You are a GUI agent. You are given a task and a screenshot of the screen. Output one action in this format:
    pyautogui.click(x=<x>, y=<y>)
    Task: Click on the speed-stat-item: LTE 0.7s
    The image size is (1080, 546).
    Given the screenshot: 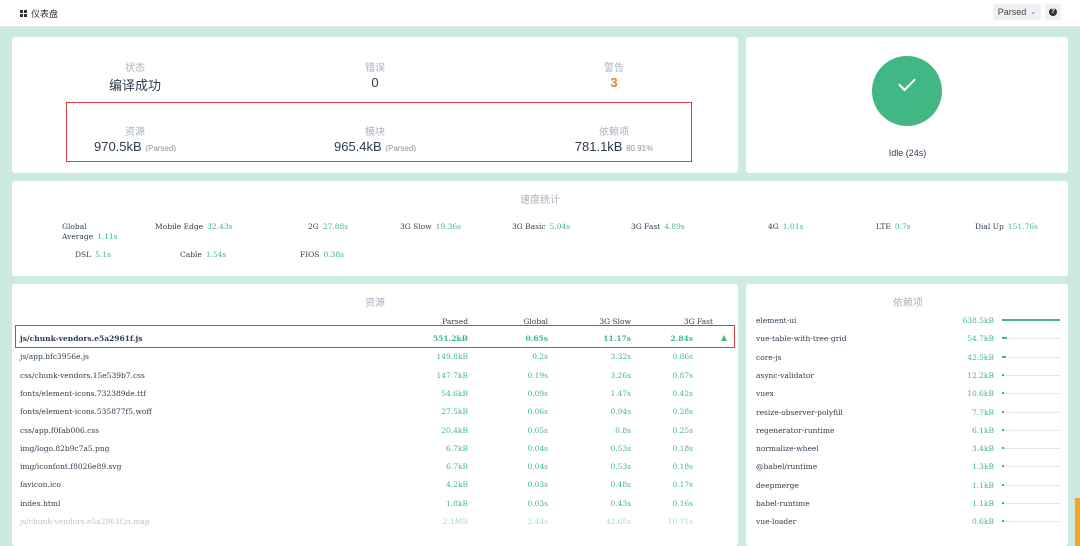 What is the action you would take?
    pyautogui.click(x=893, y=227)
    